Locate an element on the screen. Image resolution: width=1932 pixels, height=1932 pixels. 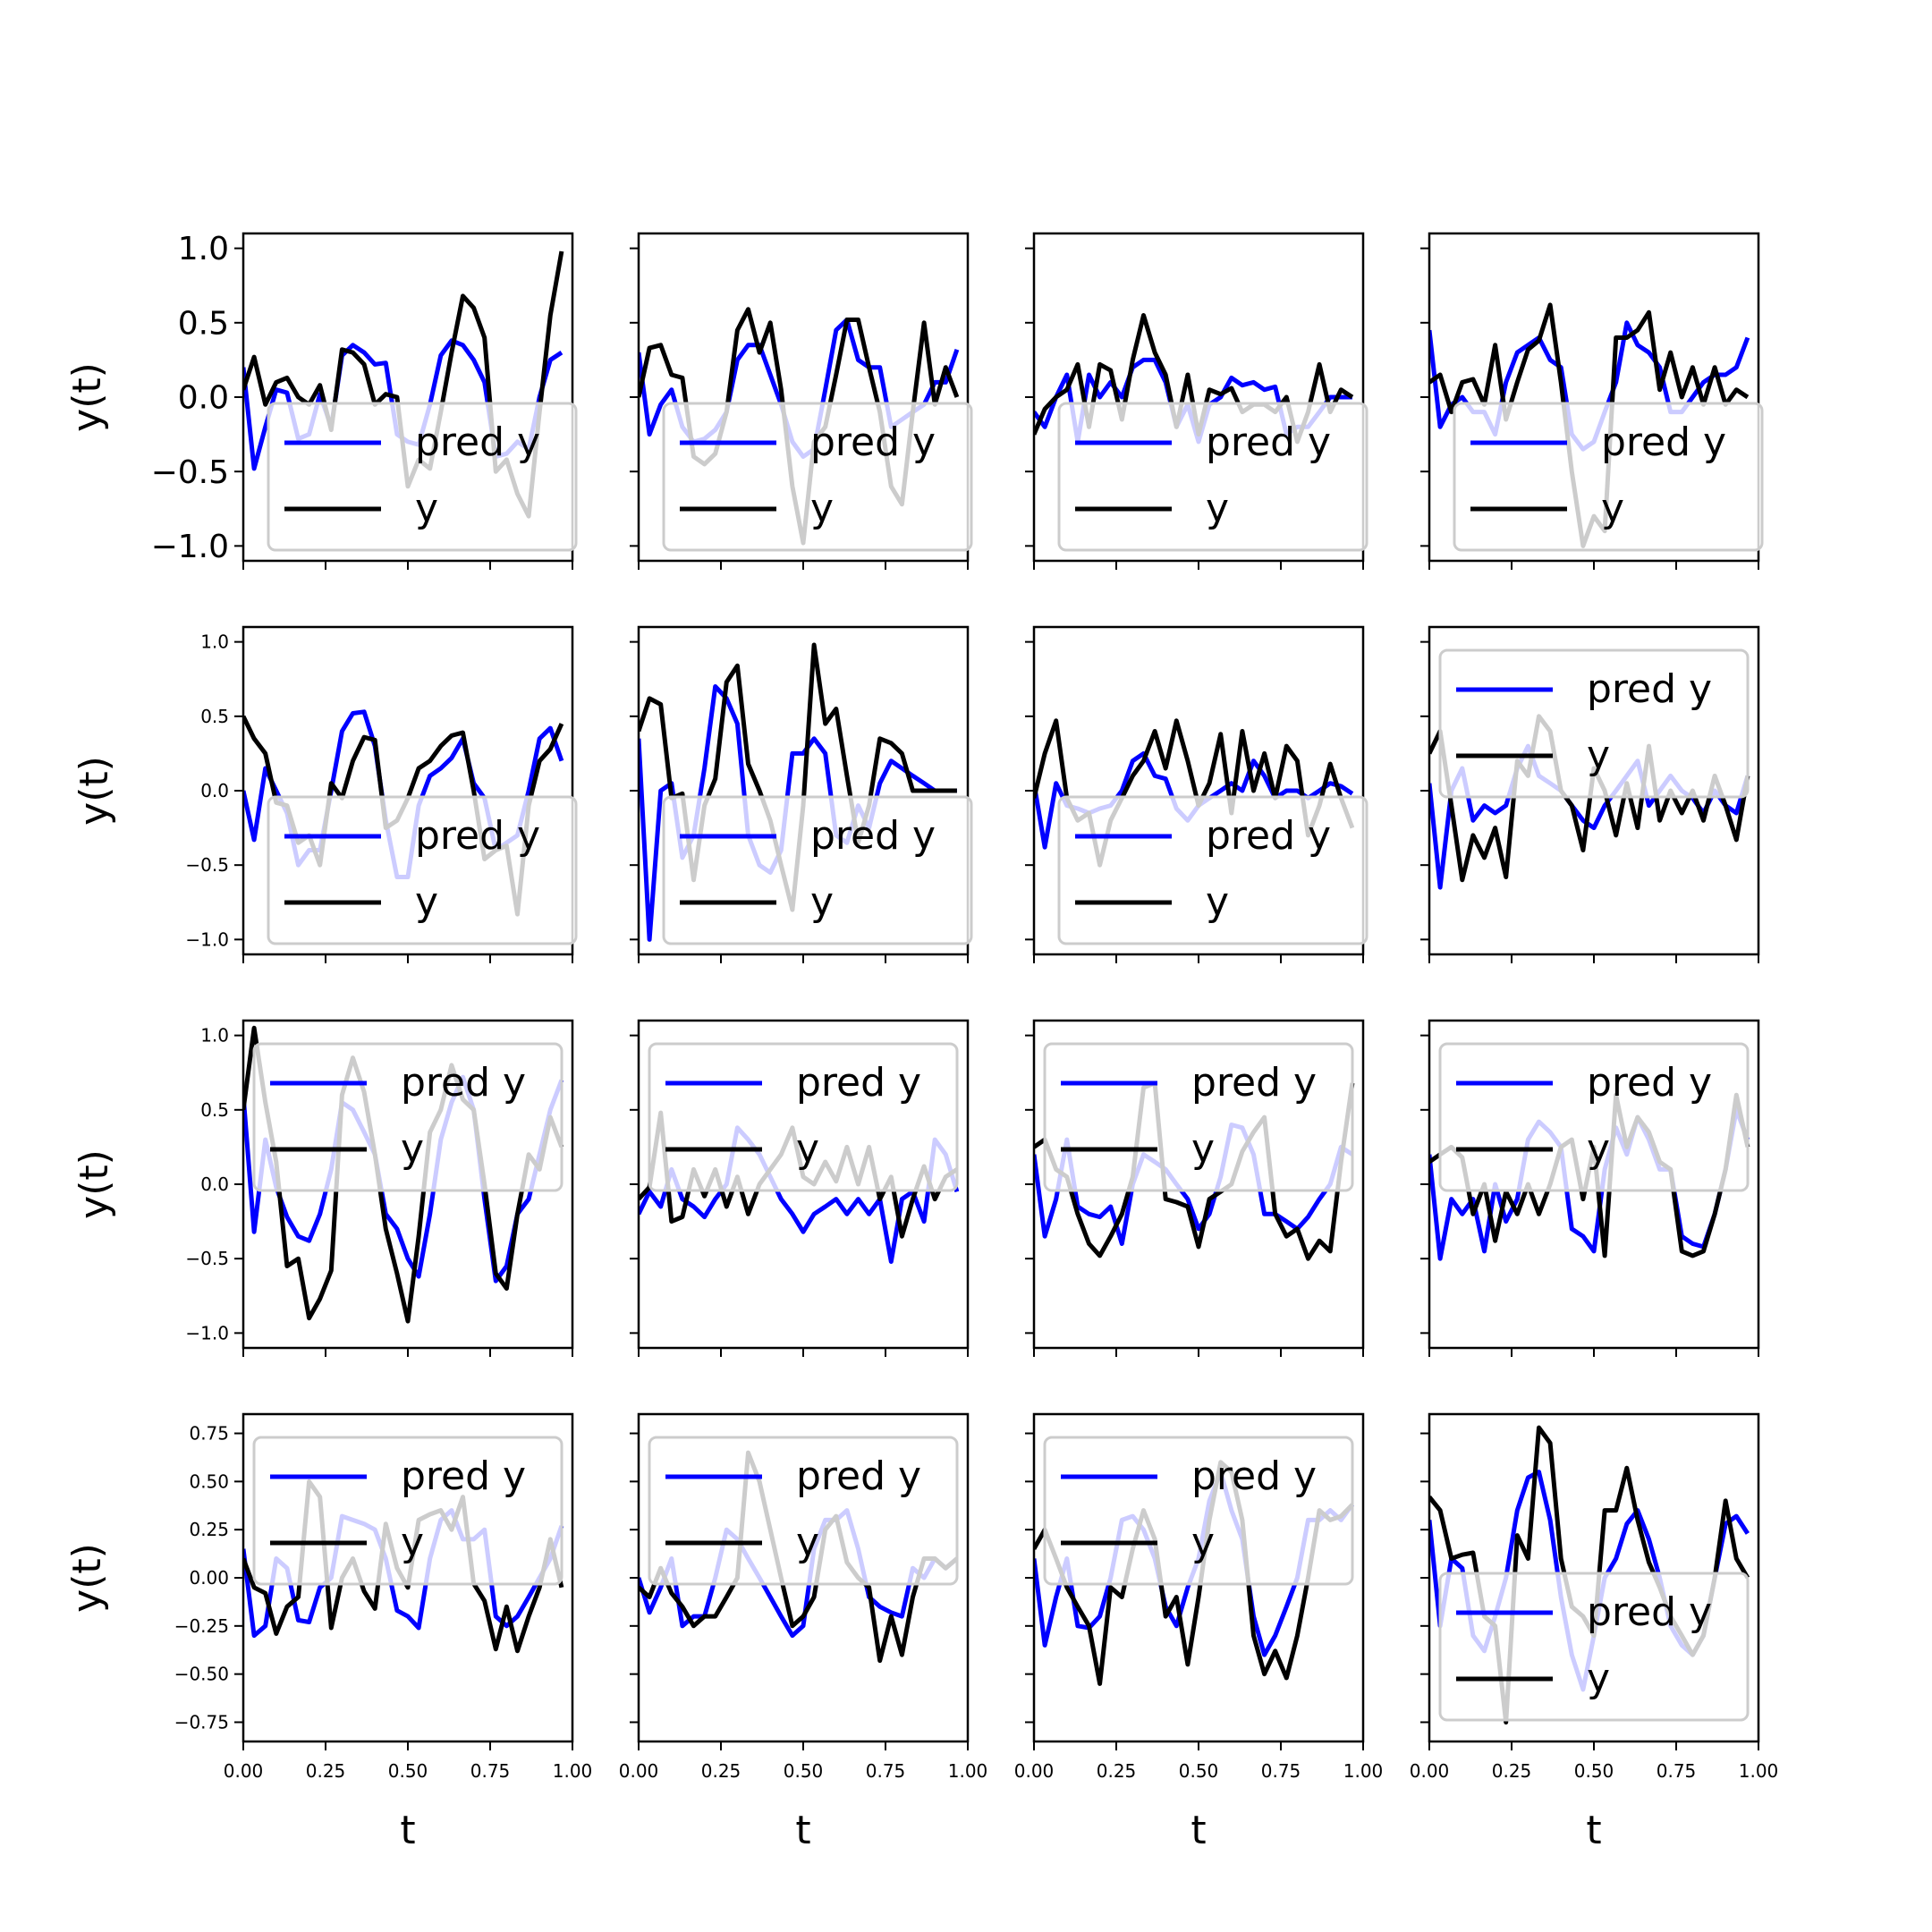
subplot-r1c2: pred y y is located at coordinates (1196, 794).